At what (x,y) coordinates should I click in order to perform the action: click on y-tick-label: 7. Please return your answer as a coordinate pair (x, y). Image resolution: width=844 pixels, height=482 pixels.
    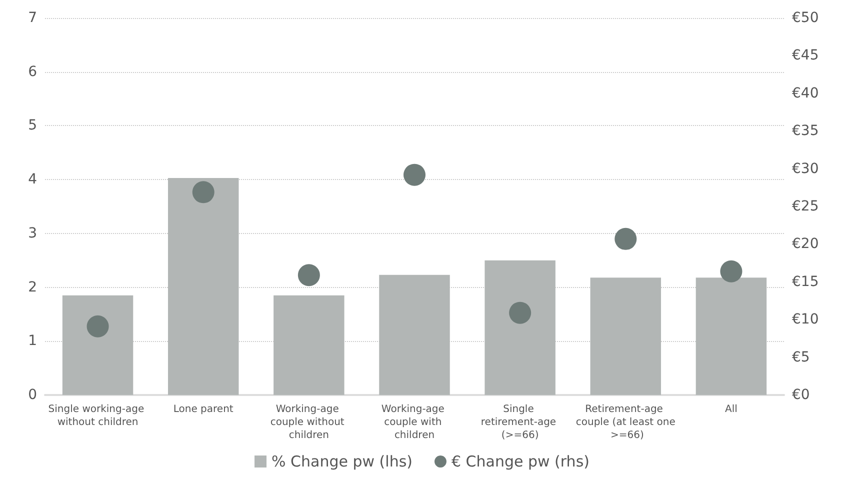
    Looking at the image, I should click on (32, 18).